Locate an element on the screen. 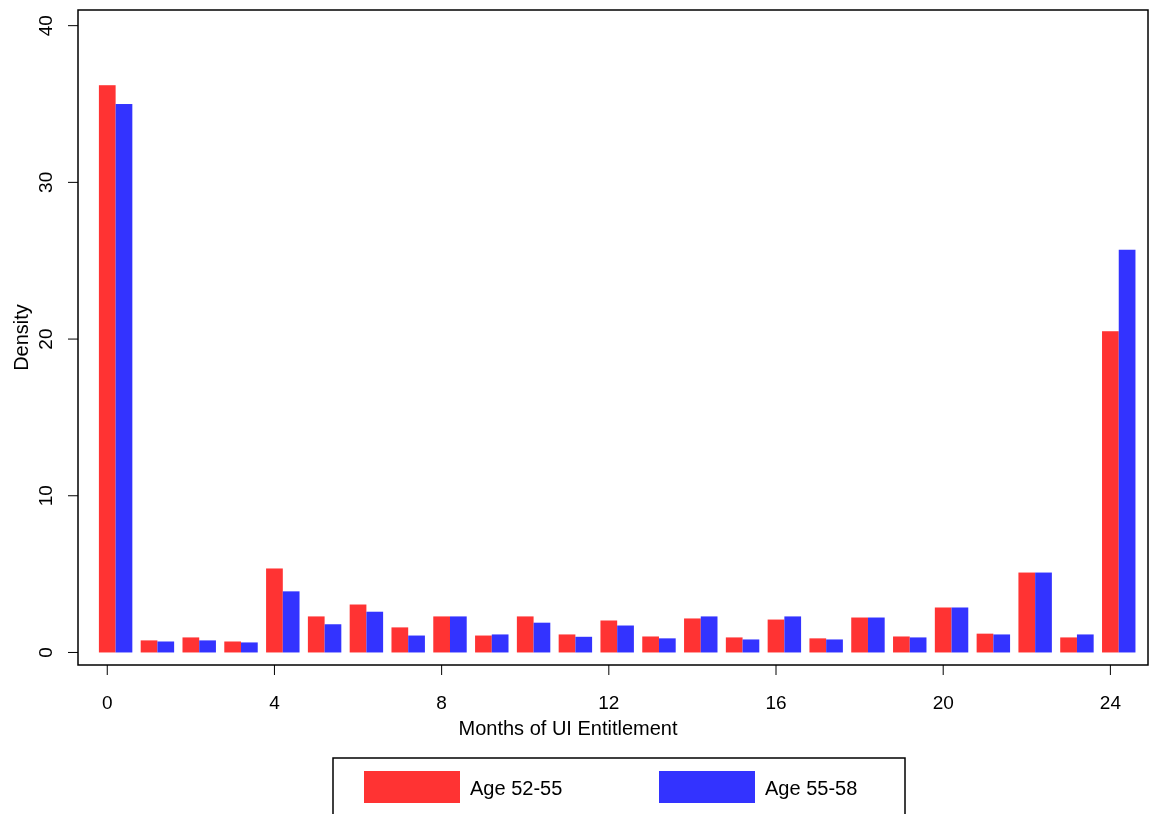  x-tick-label: 16 is located at coordinates (776, 702).